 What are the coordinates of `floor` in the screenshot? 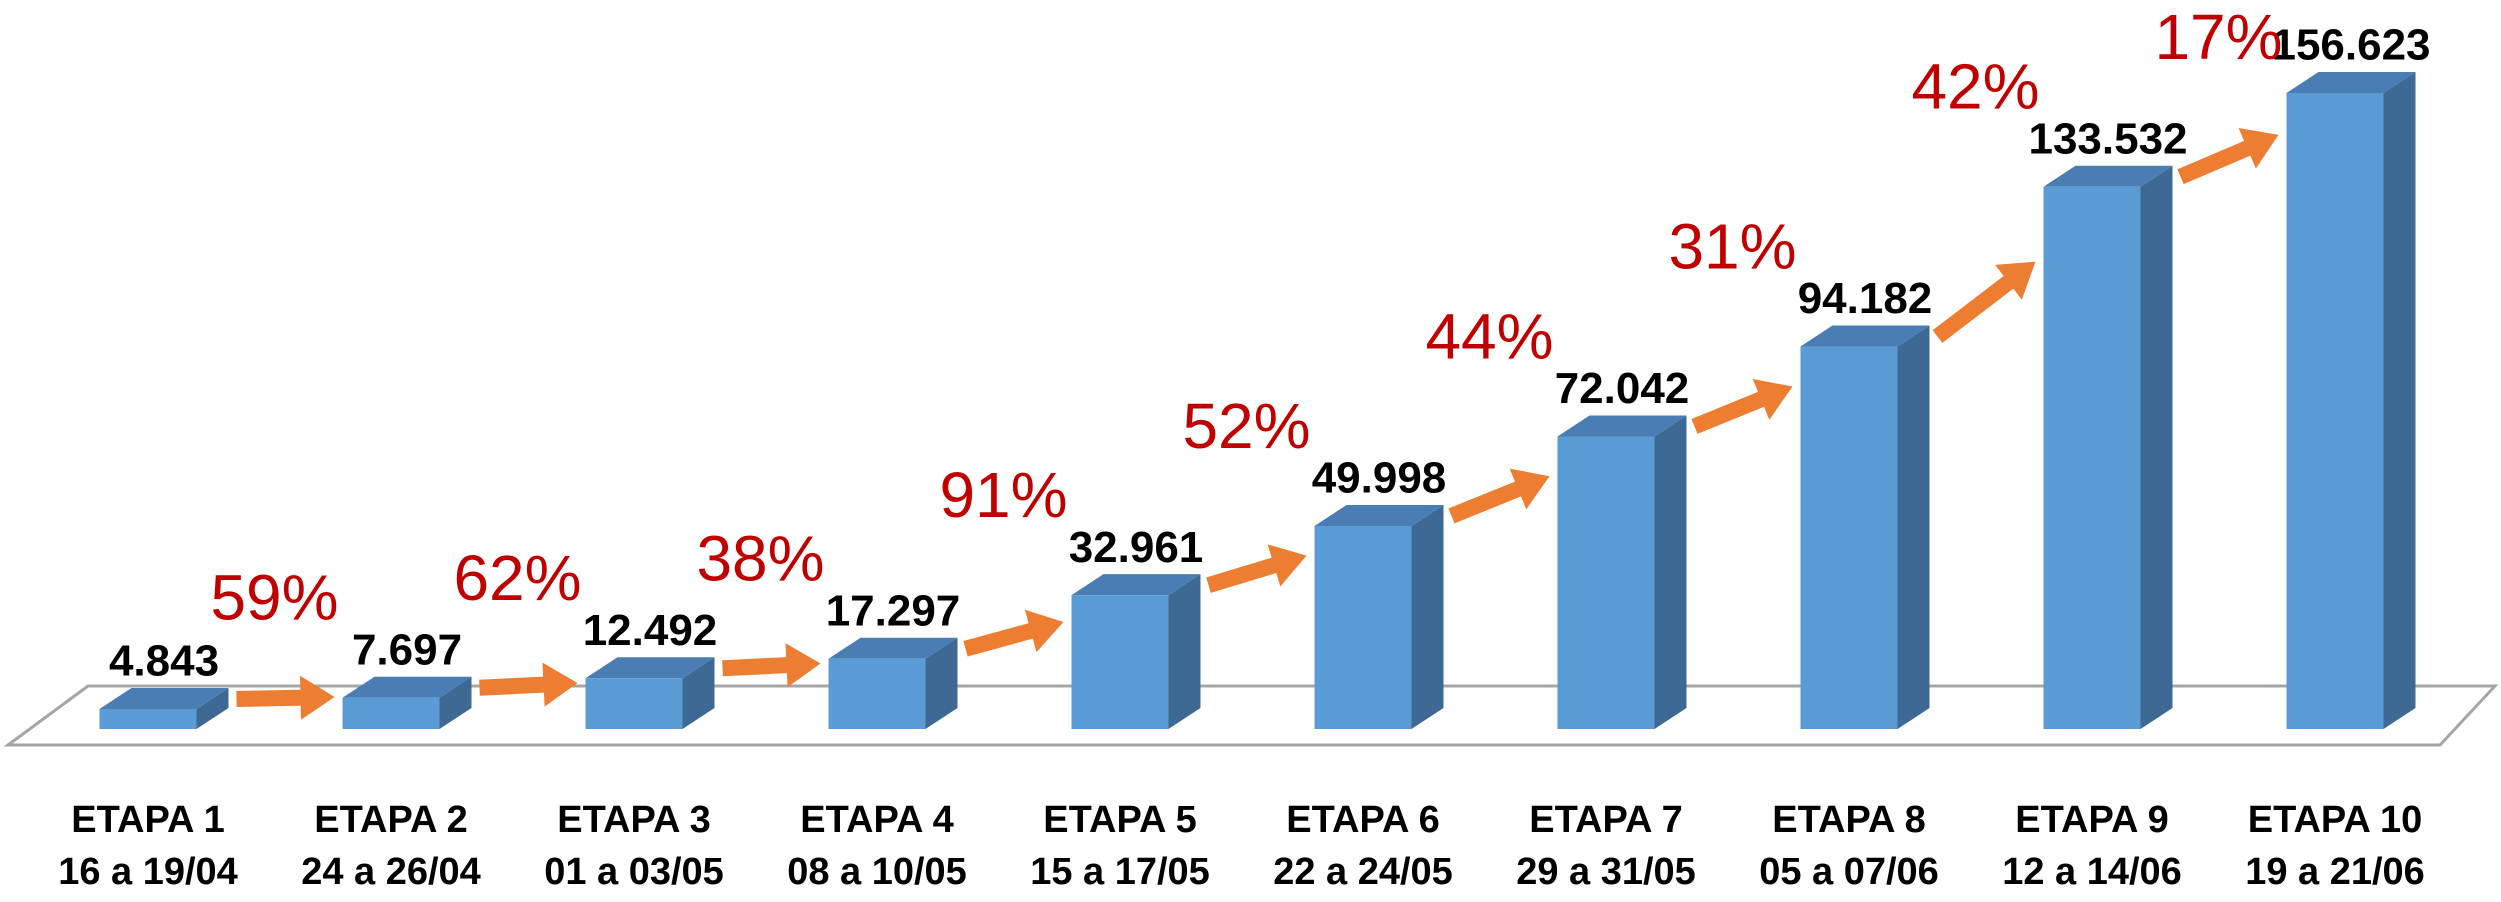 It's located at (1251, 715).